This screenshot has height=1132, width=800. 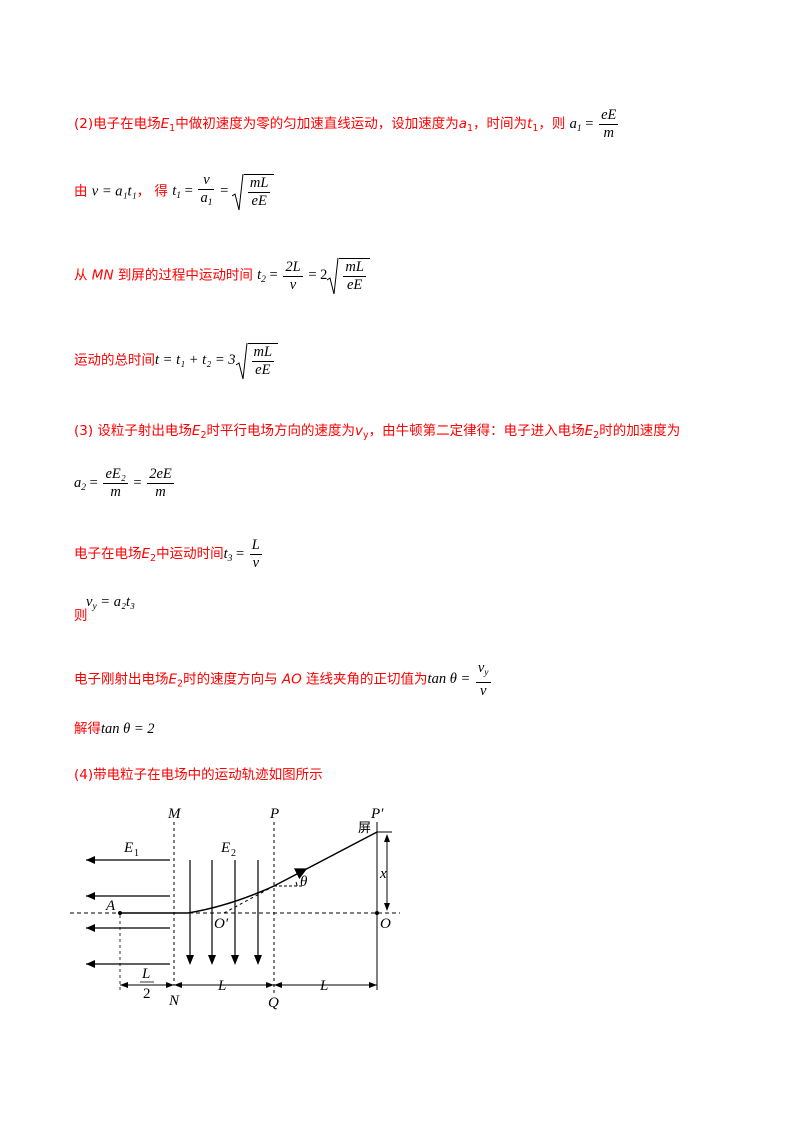 I want to click on label-p-prime: P′, so click(x=377, y=814).